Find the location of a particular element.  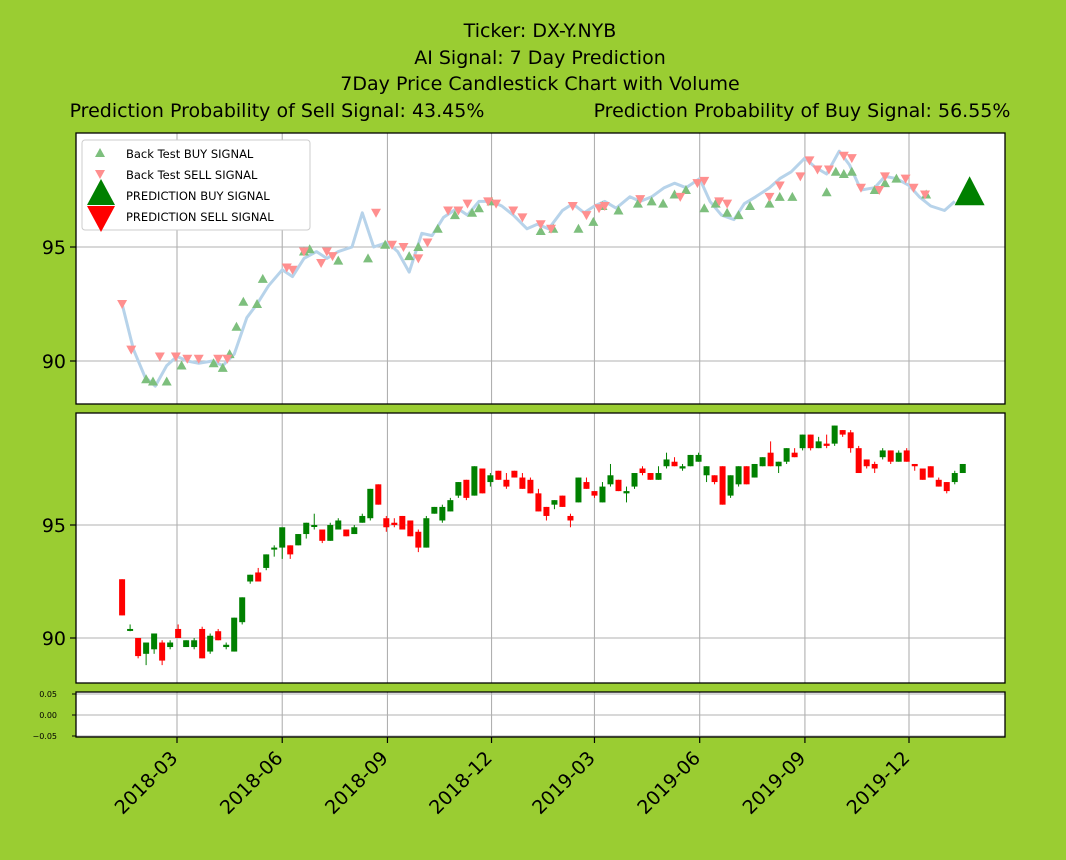

x-tick-label: 2018-12 is located at coordinates (461, 783).